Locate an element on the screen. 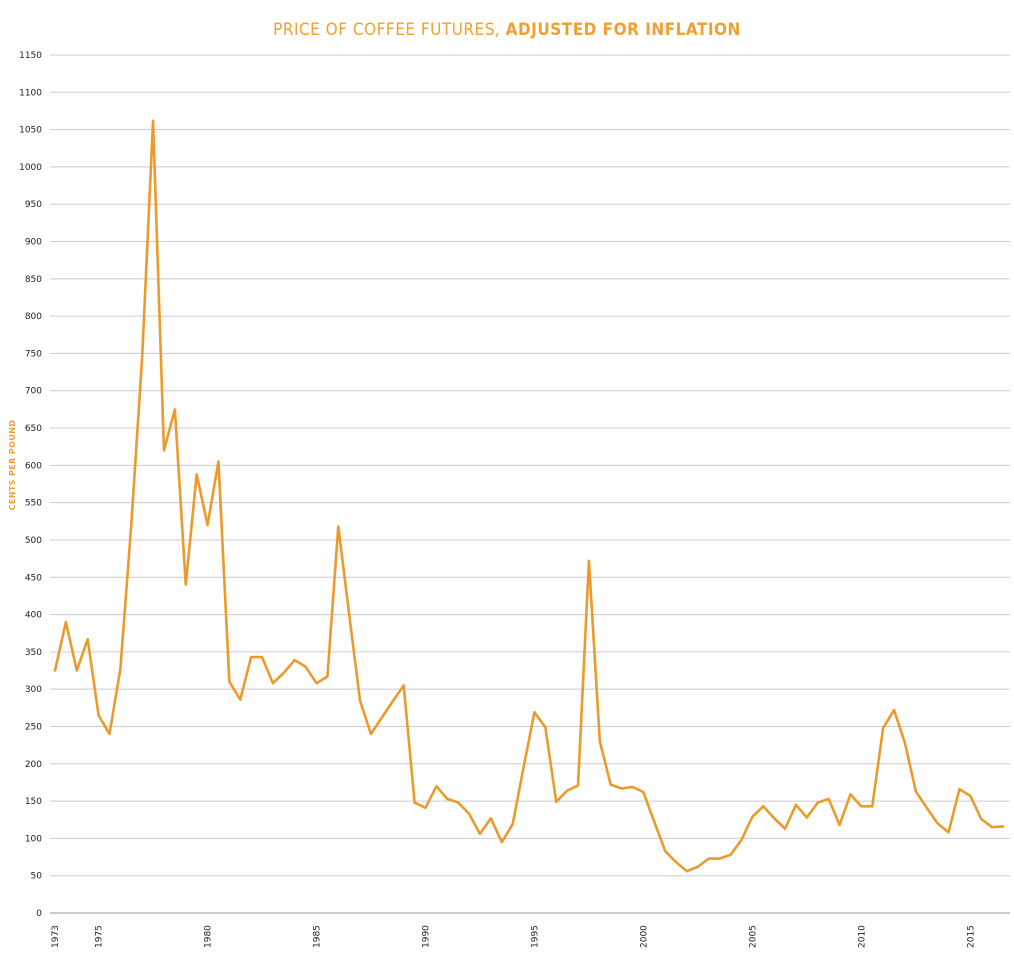  y-tick-label: 1100 is located at coordinates (30, 93).